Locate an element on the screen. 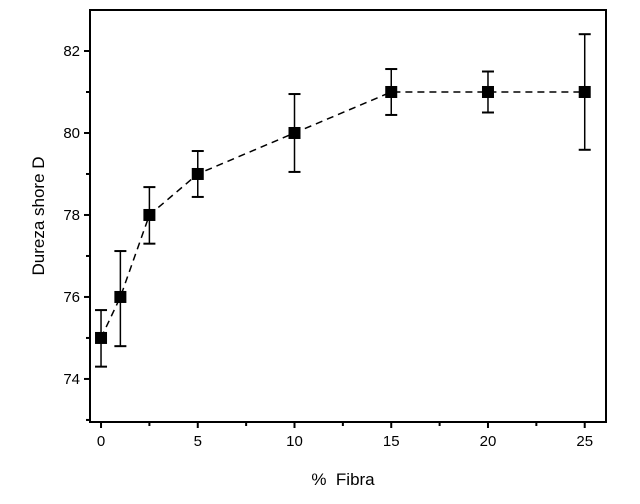 The image size is (640, 504). y-axis-label: Dureza shore D is located at coordinates (38, 215).